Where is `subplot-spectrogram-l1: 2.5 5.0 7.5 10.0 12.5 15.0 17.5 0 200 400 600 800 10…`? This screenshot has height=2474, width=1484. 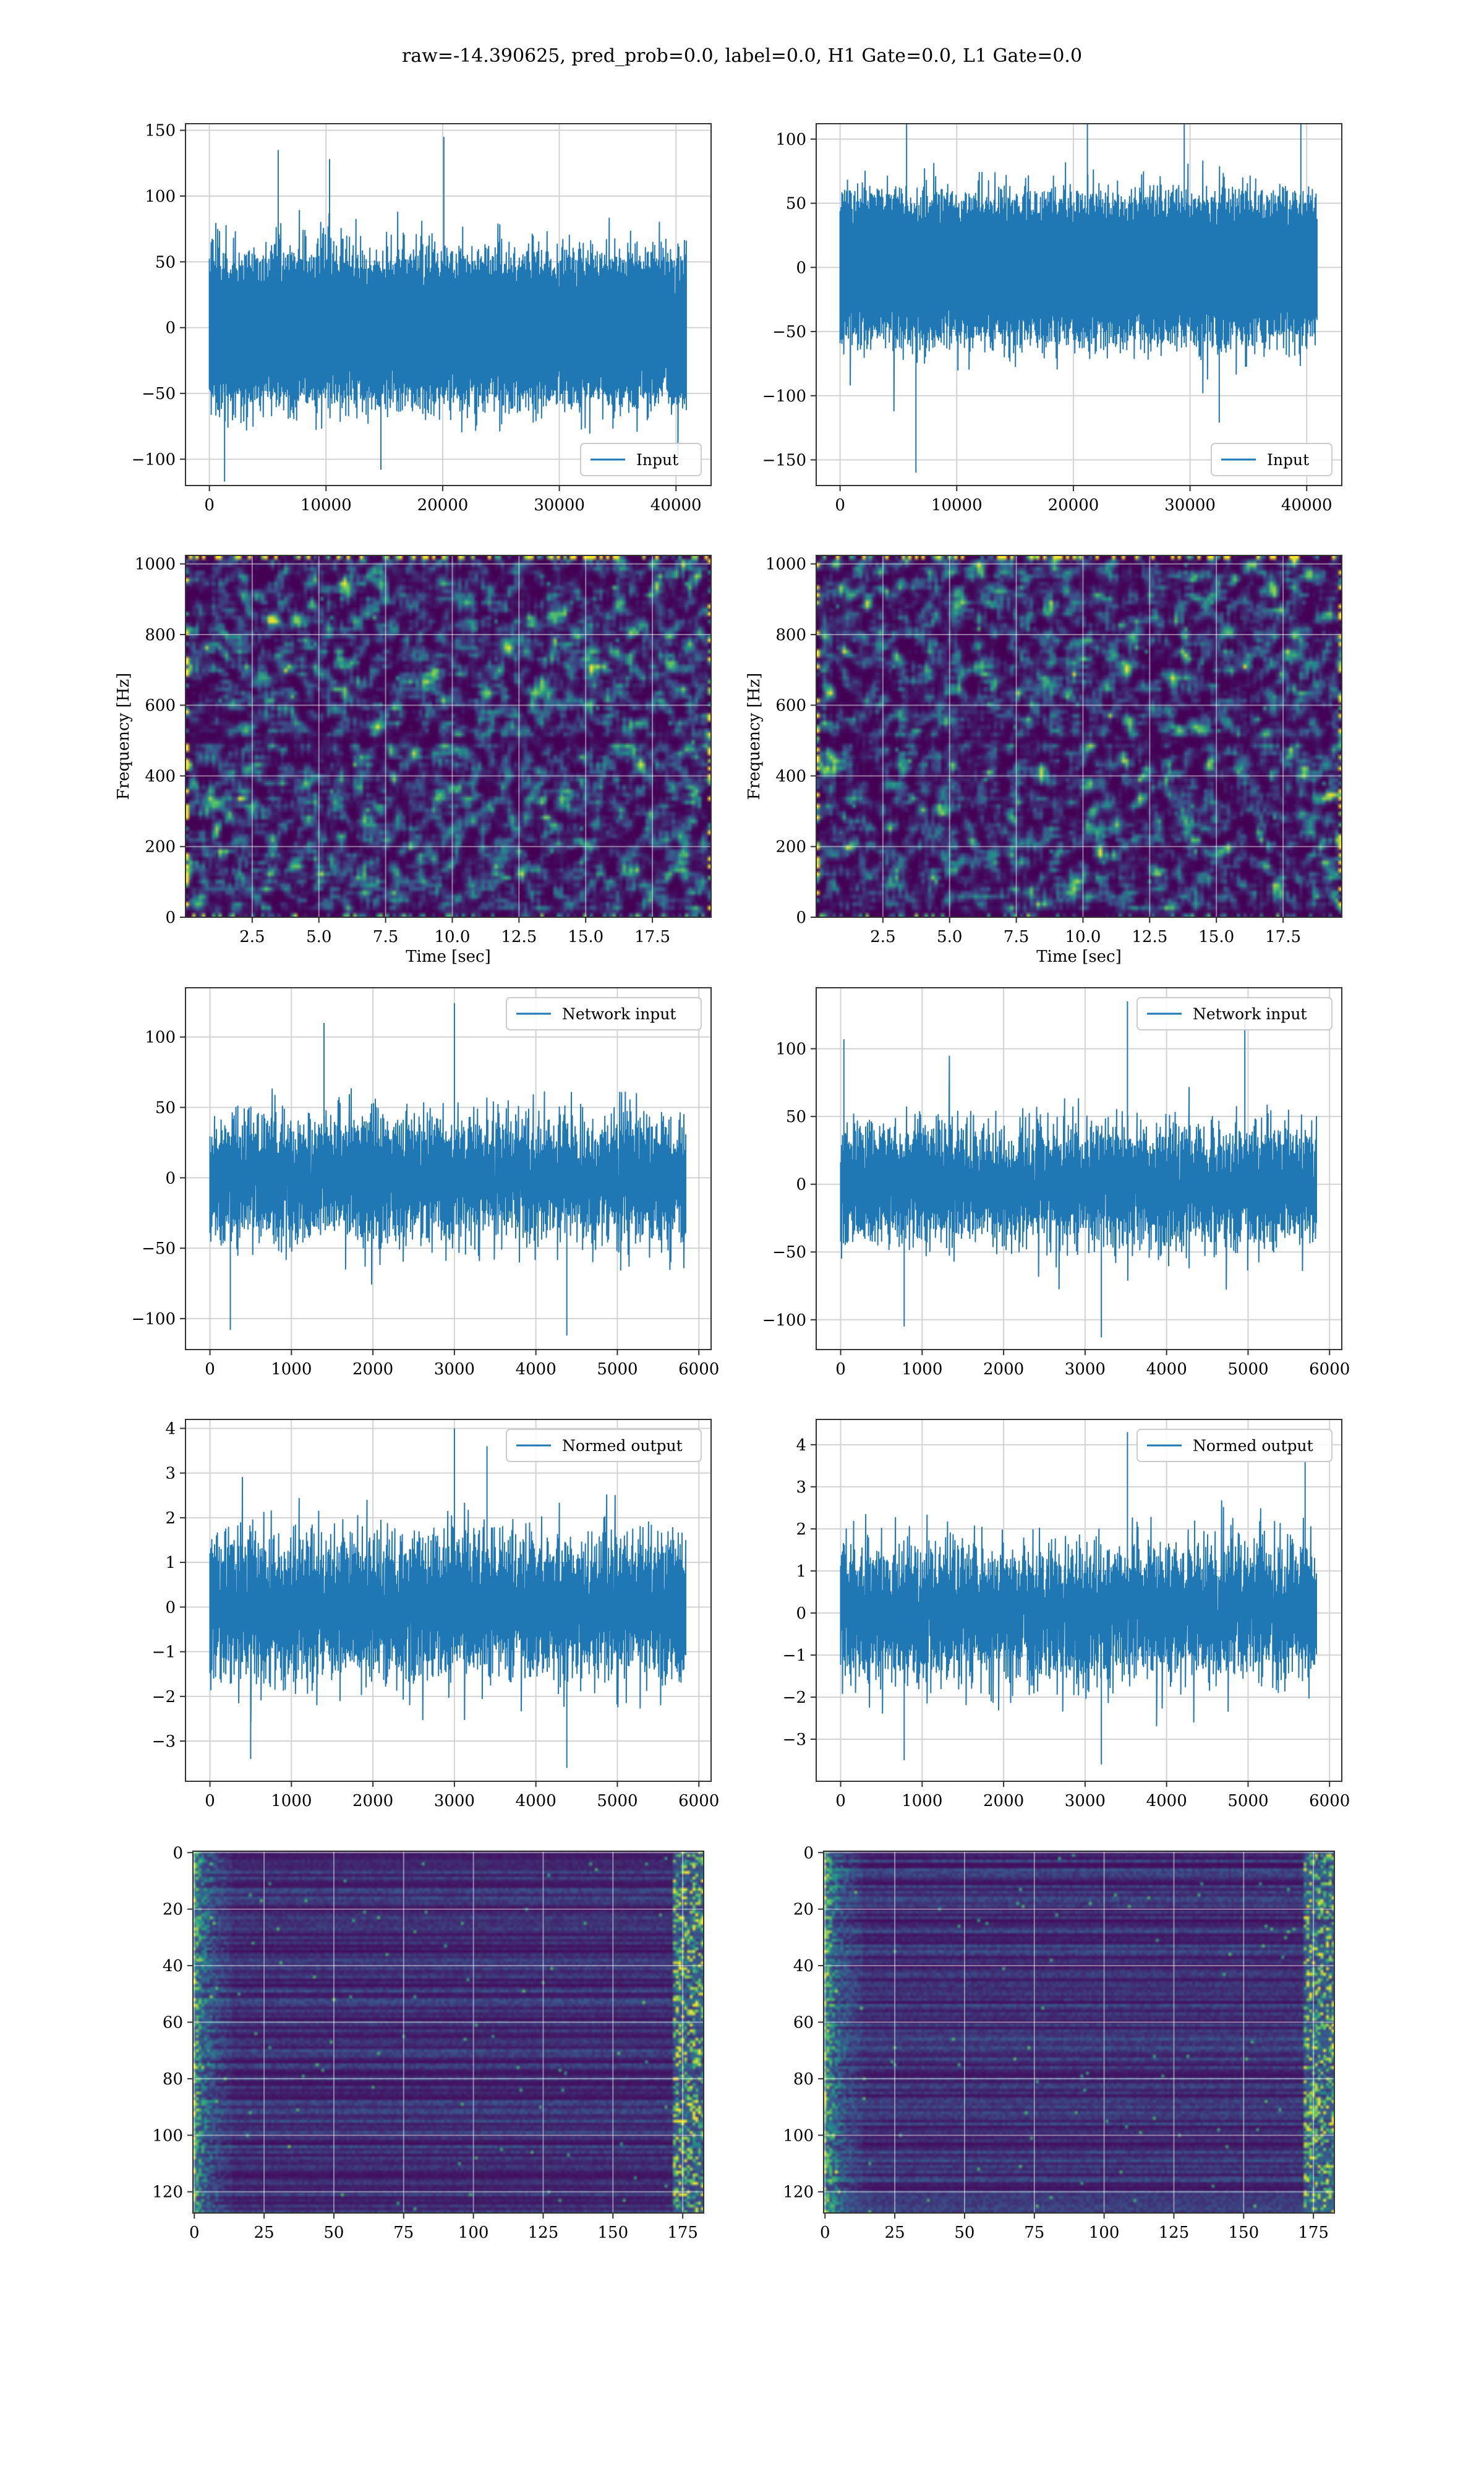
subplot-spectrogram-l1: 2.5 5.0 7.5 10.0 12.5 15.0 17.5 0 200 400 600 800 10… is located at coordinates (1043, 761).